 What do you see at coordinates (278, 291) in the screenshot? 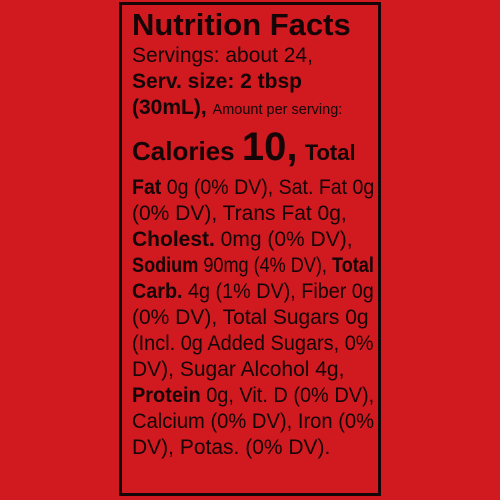
I see `carb-values: 4g (1% DV), Fiber 0g` at bounding box center [278, 291].